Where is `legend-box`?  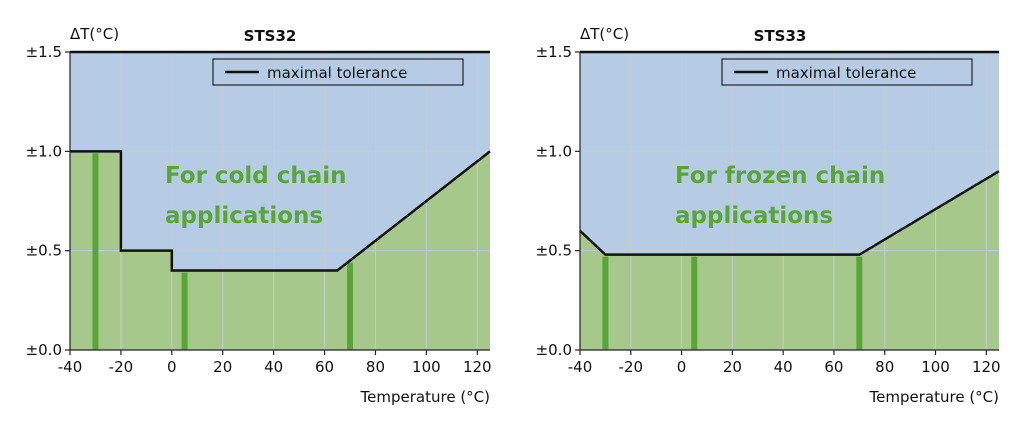
legend-box is located at coordinates (338, 72).